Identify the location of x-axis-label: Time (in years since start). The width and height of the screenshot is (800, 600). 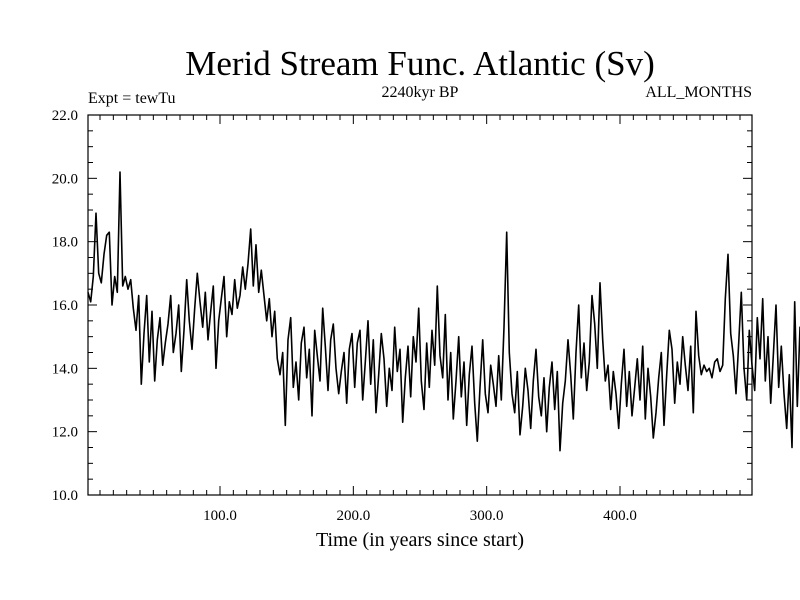
(420, 540).